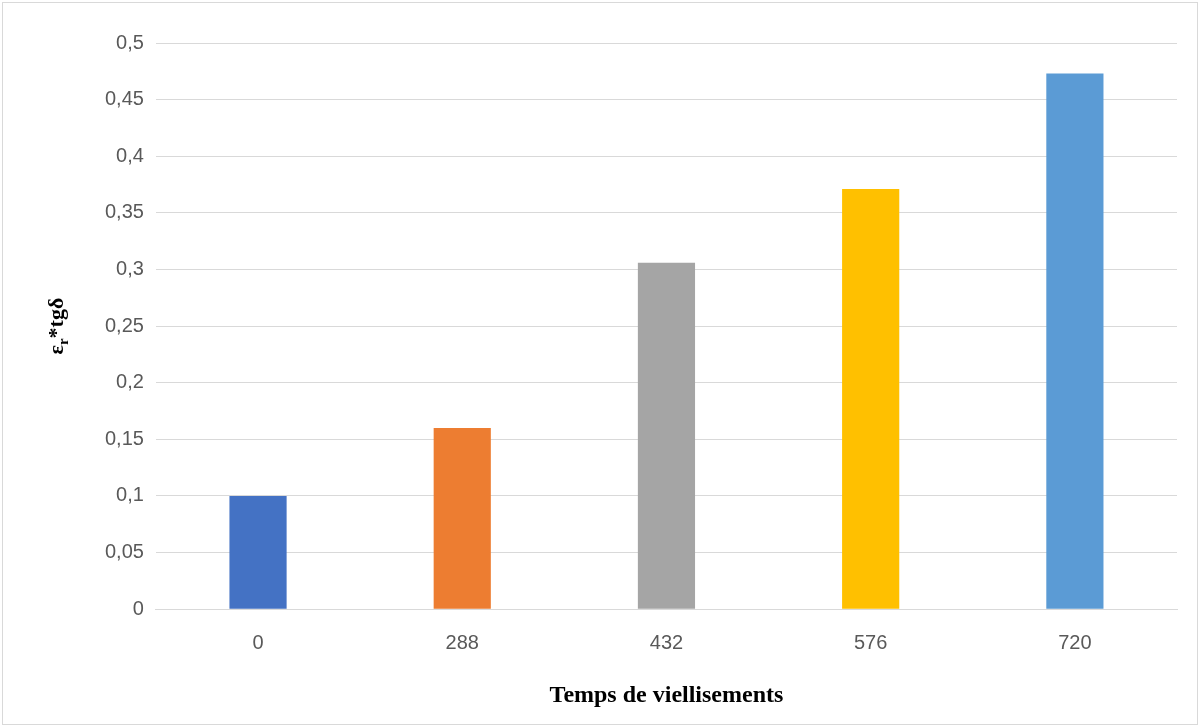 The height and width of the screenshot is (727, 1200). Describe the element at coordinates (57, 326) in the screenshot. I see `y-axis-title: εr*tgδ` at that location.